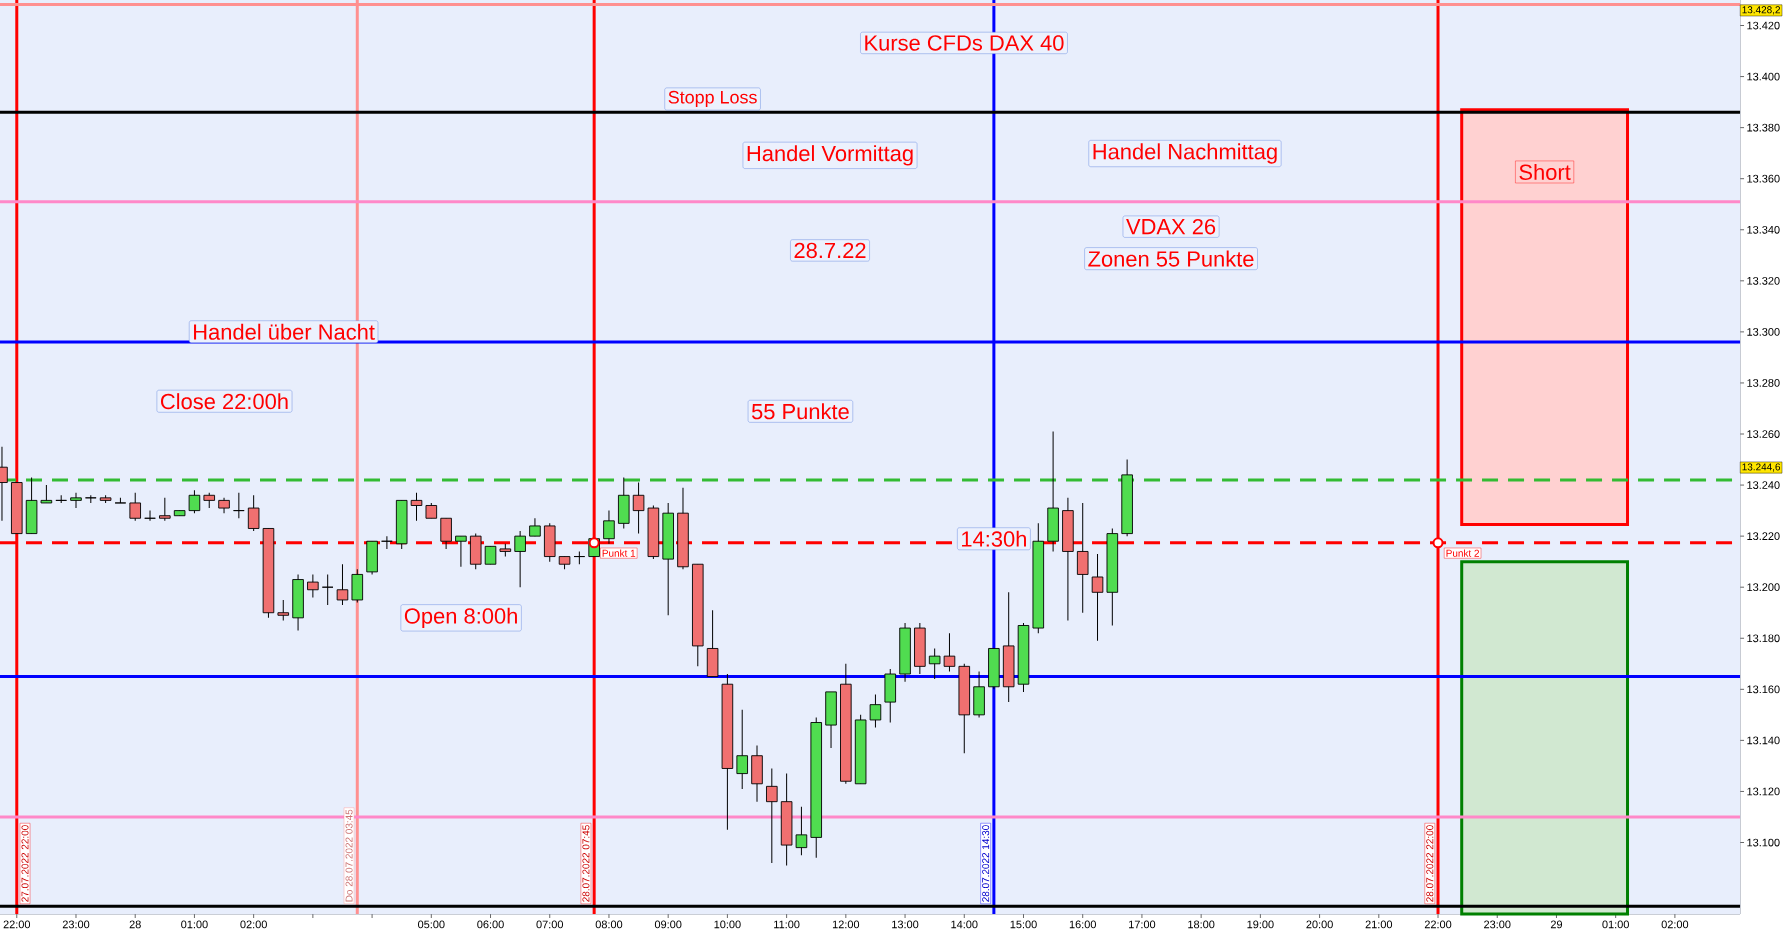 The image size is (1792, 937). I want to click on x-tick-label: 11:00, so click(787, 924).